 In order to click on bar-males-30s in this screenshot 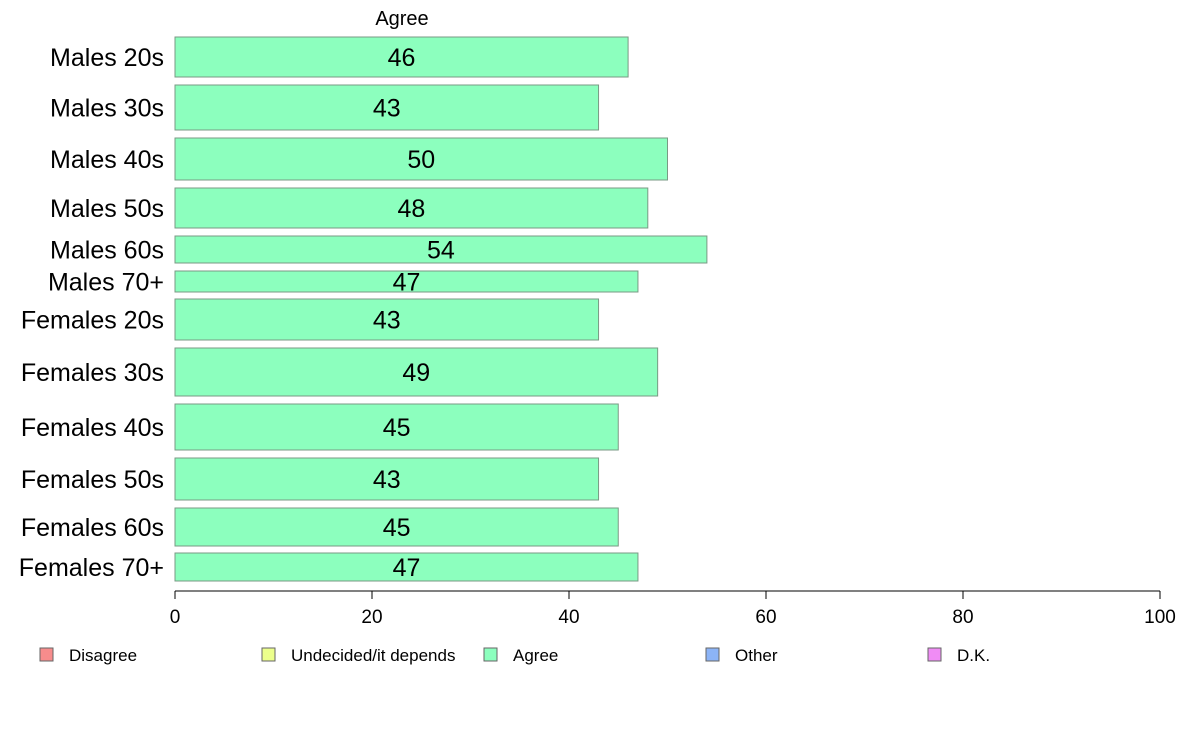, I will do `click(387, 107)`.